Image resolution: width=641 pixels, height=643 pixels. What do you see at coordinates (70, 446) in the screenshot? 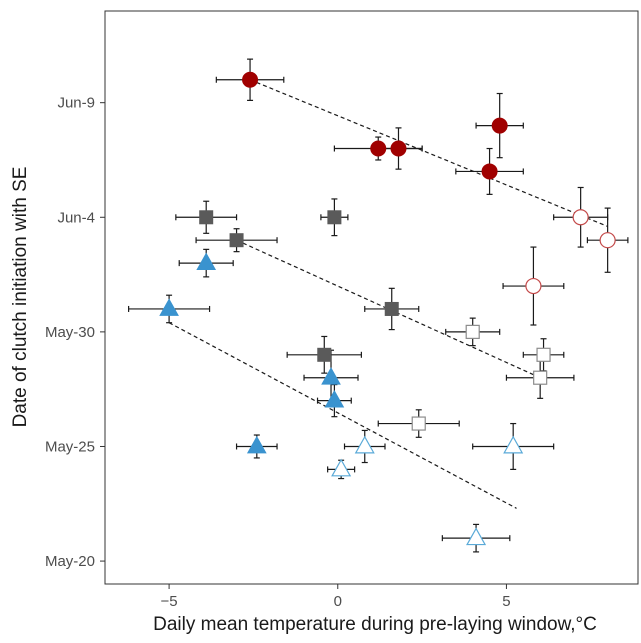
I see `y-tick-label: May-25` at bounding box center [70, 446].